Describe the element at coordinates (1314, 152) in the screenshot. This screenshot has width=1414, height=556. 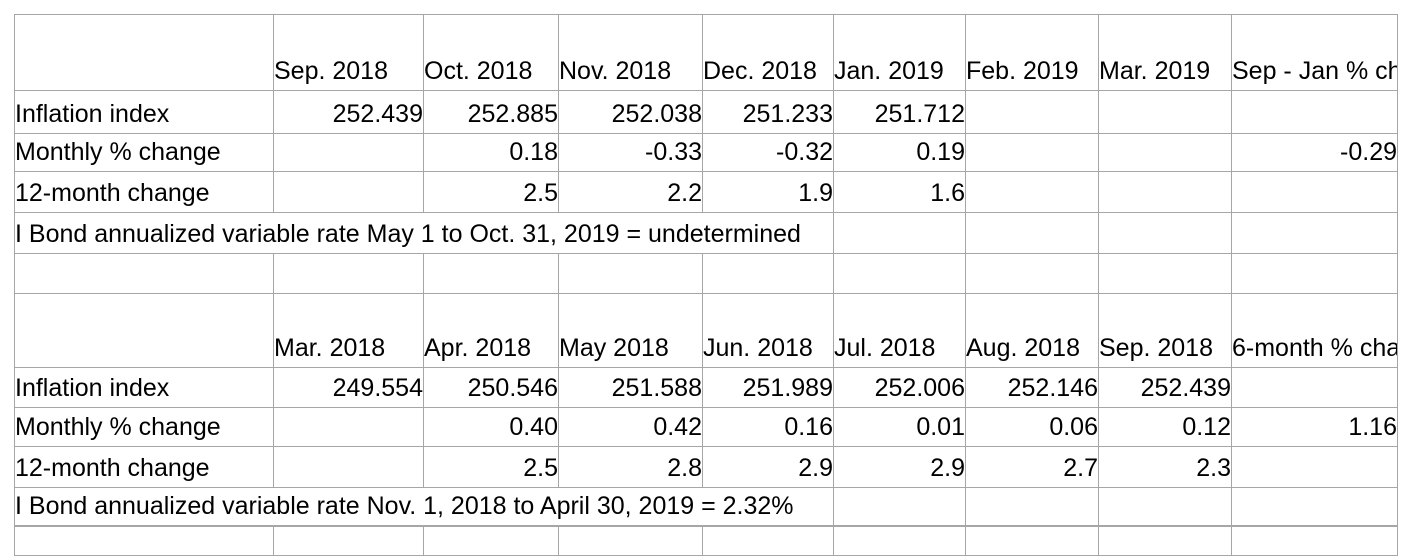
I see `value-cell: -0.29` at that location.